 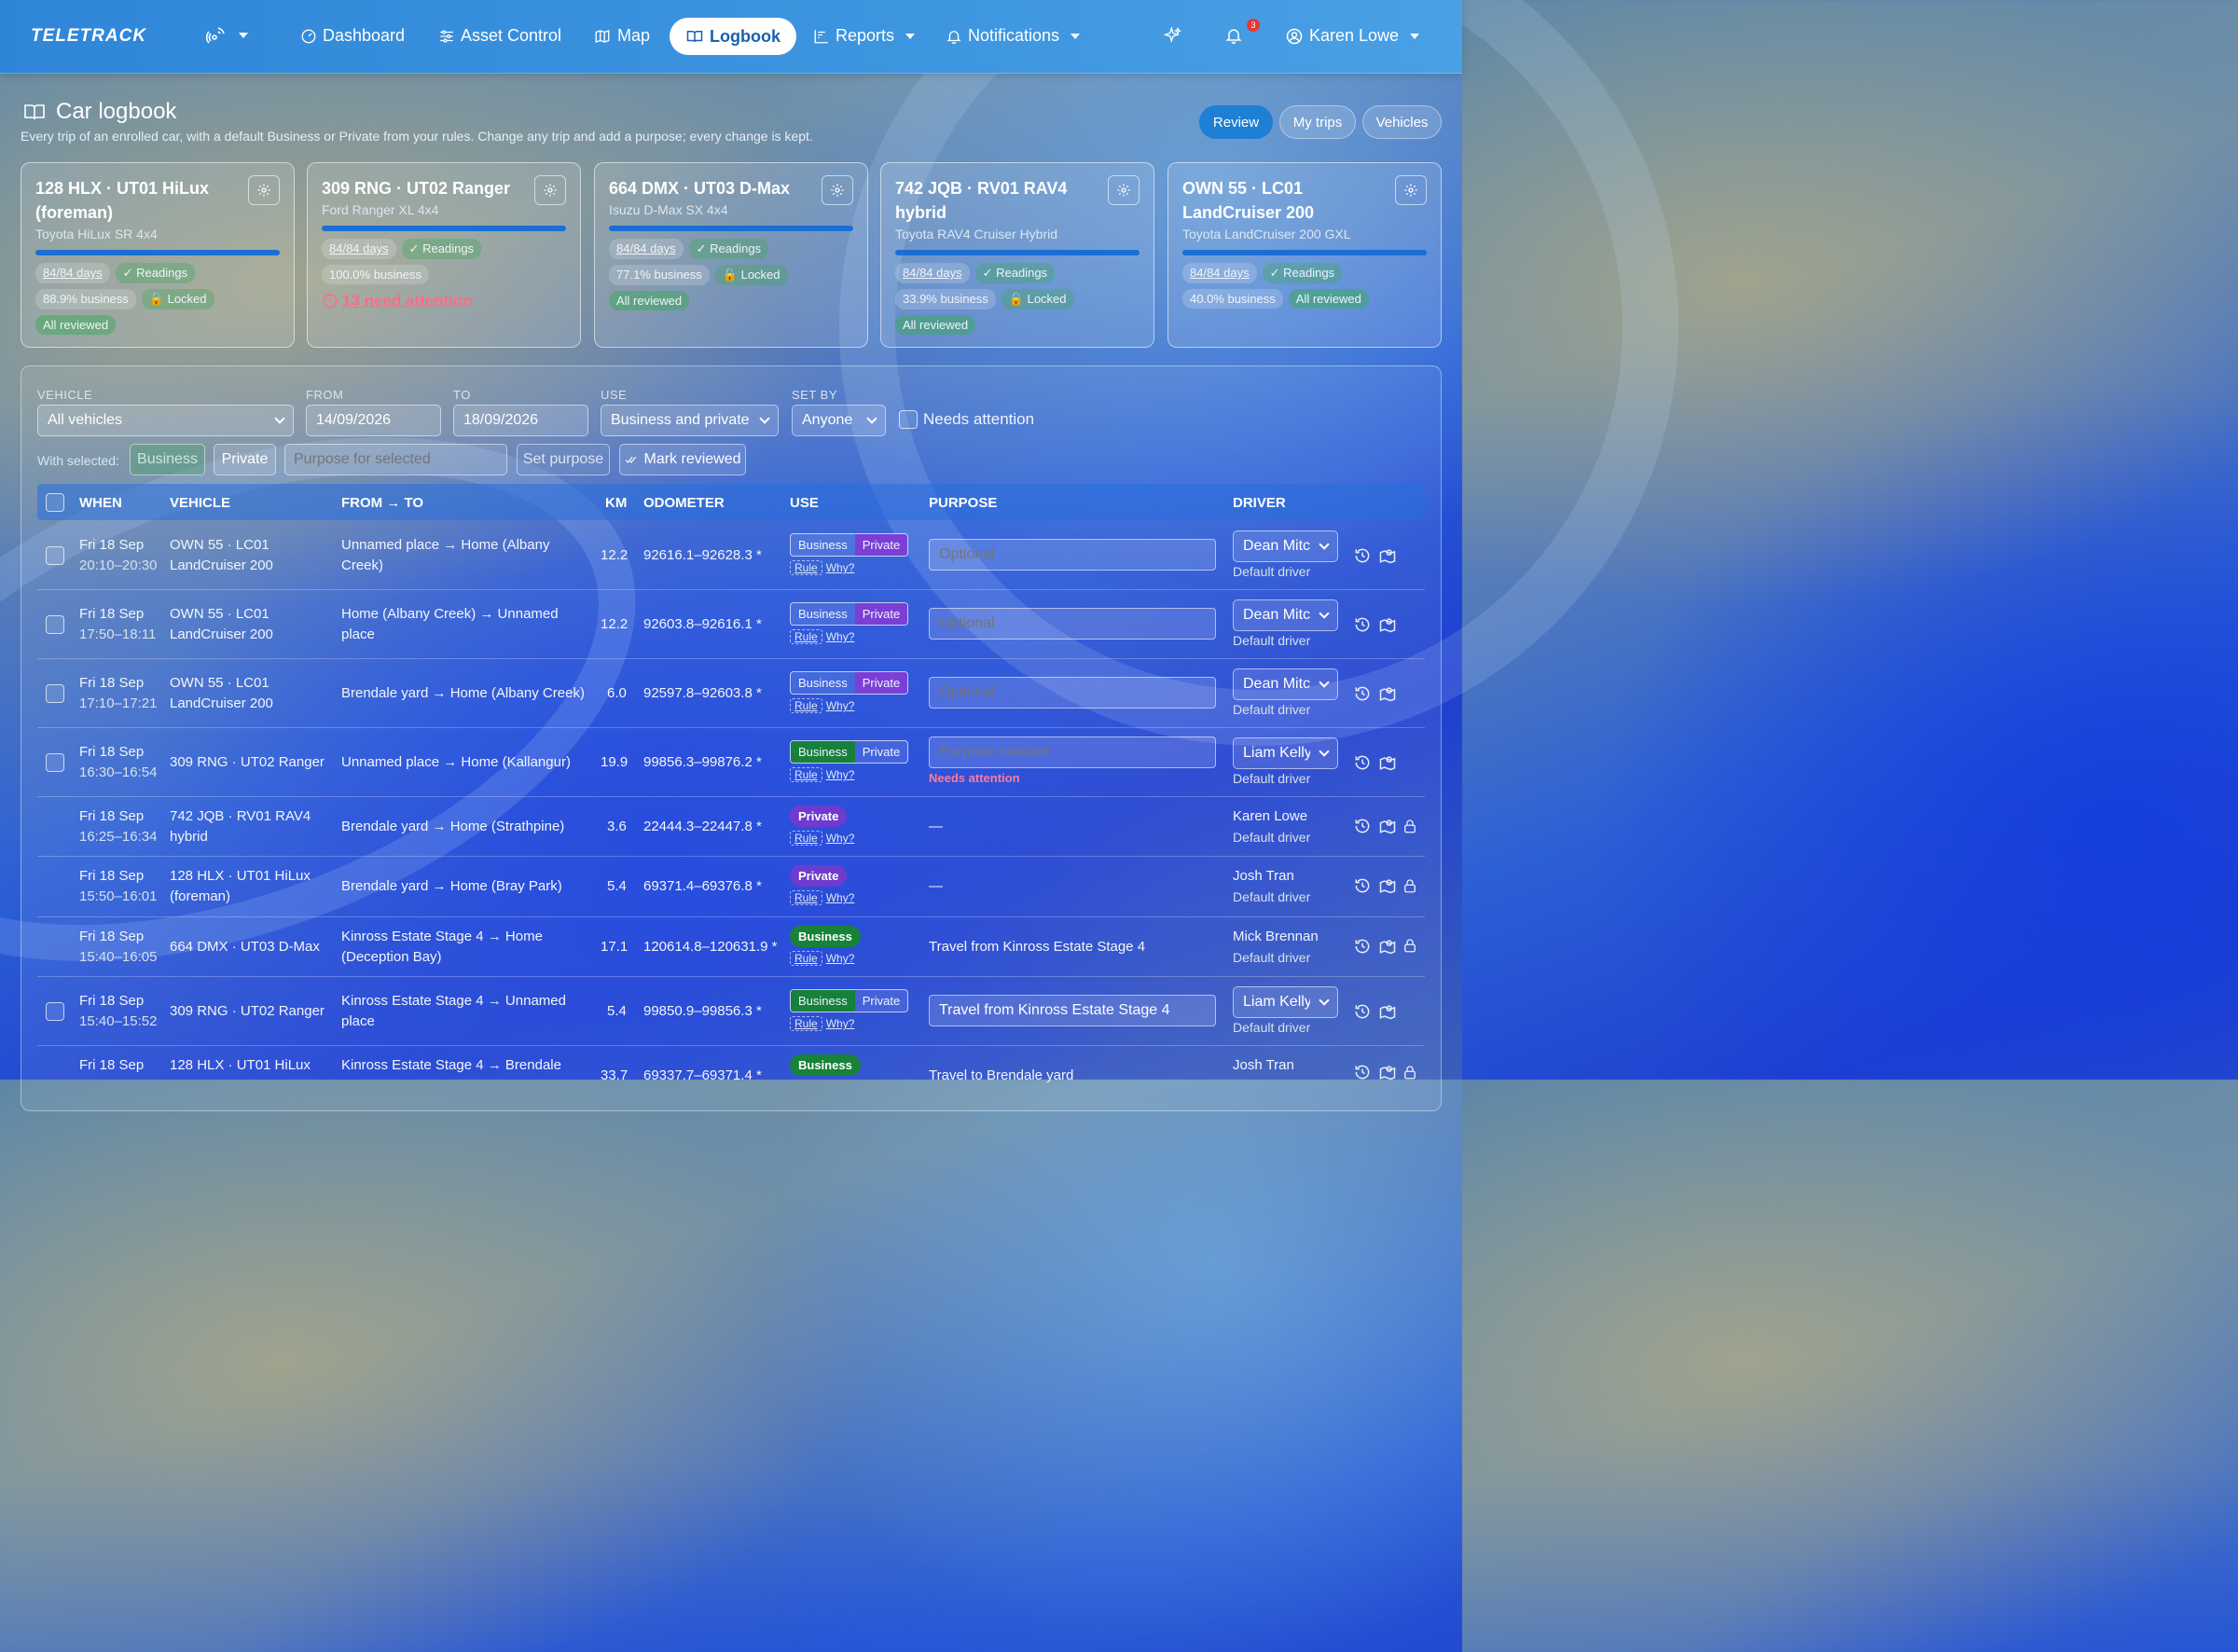 What do you see at coordinates (1173, 35) in the screenshot?
I see `ai-assistant-button` at bounding box center [1173, 35].